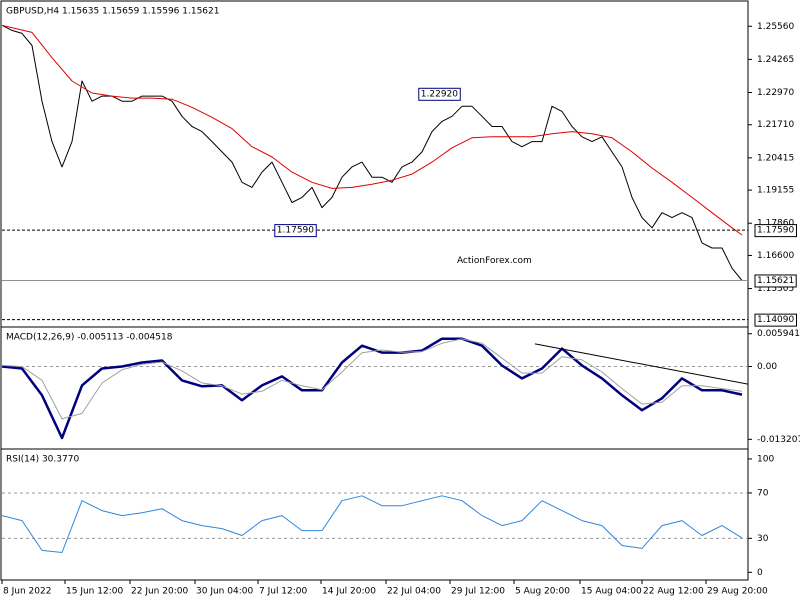  I want to click on y-tick-label: 1.16600, so click(775, 256).